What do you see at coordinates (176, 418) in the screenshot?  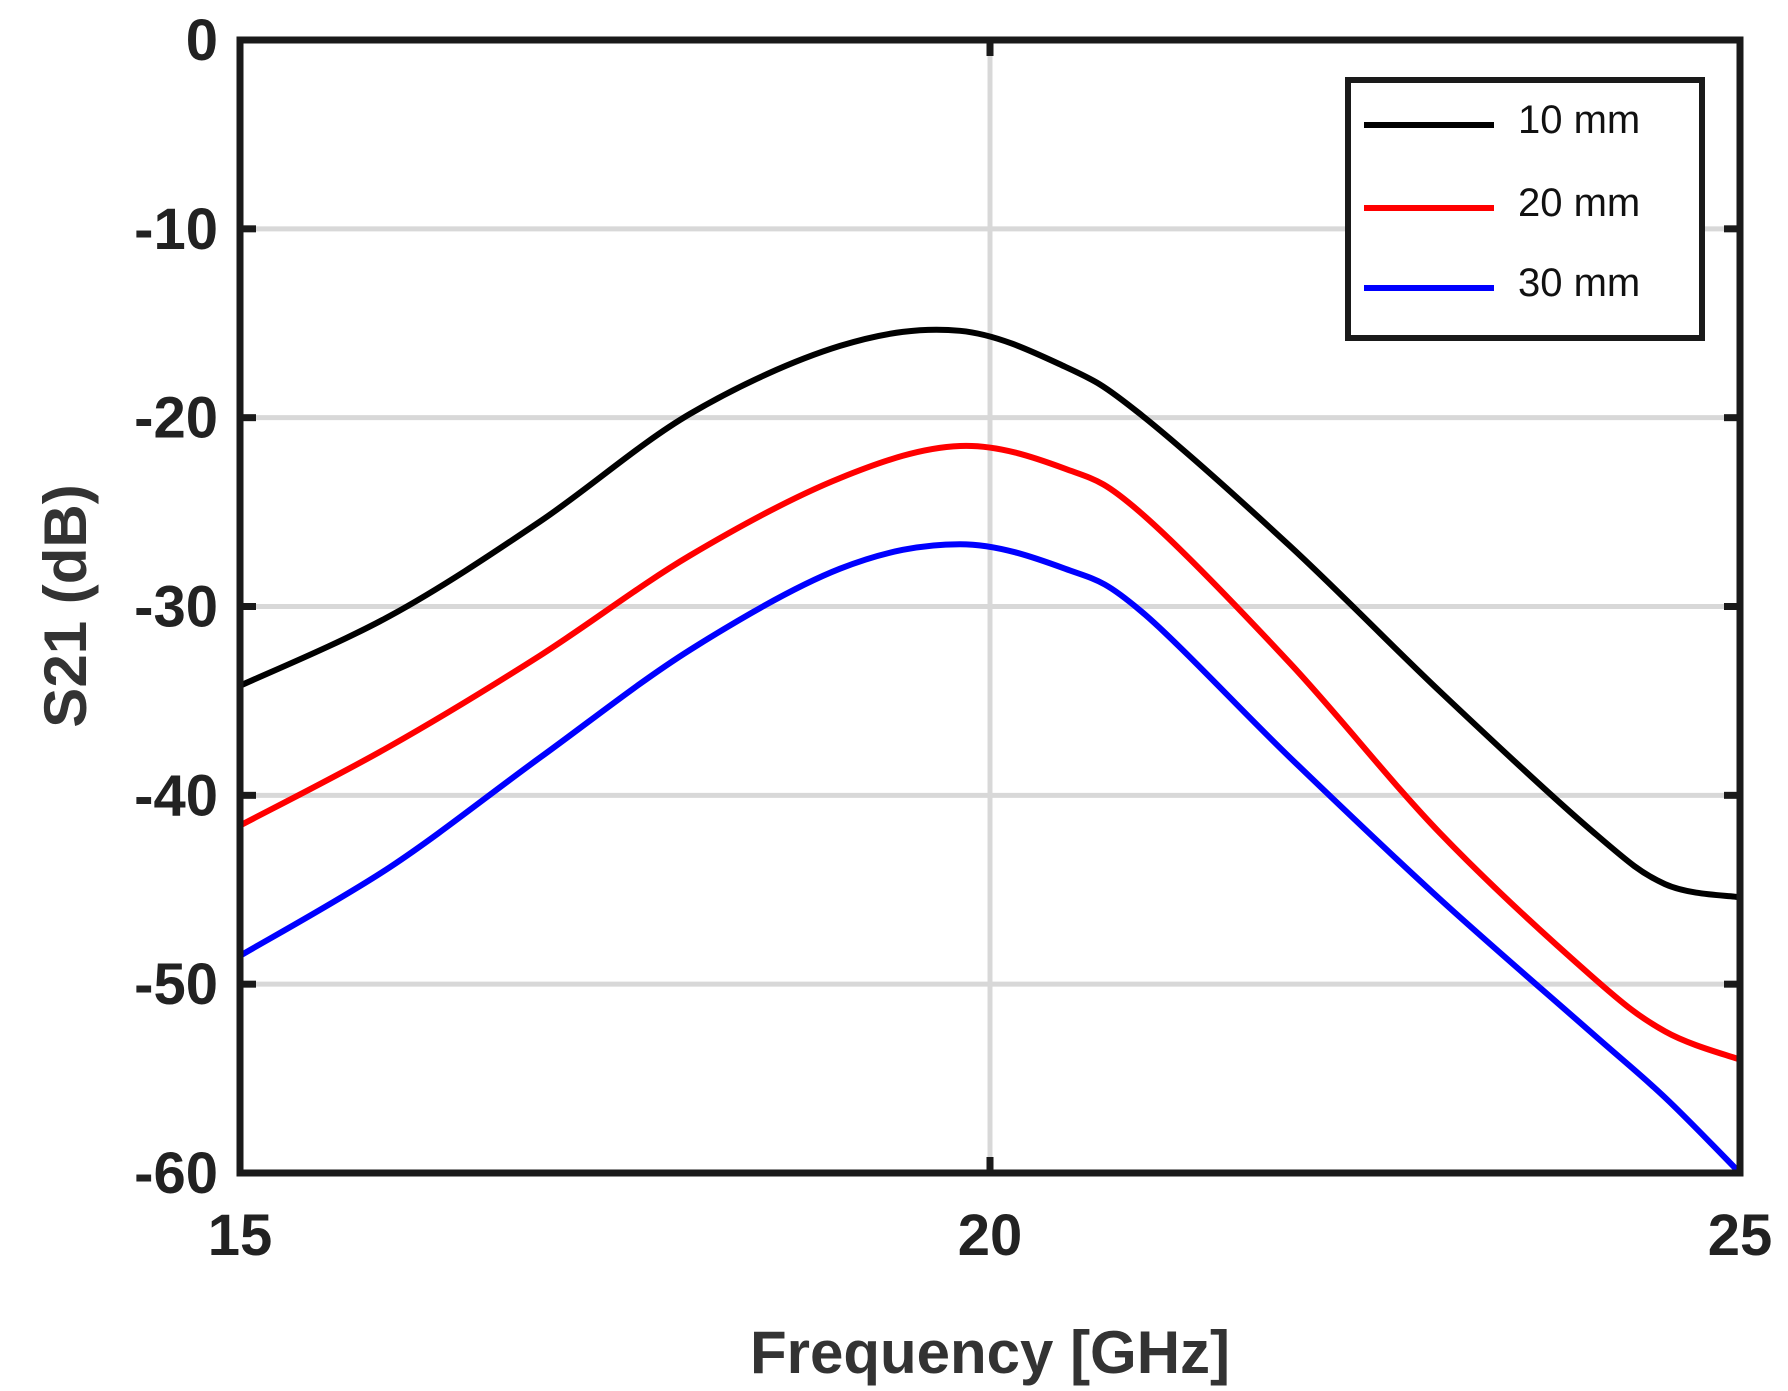 I see `y-tick-label: -20` at bounding box center [176, 418].